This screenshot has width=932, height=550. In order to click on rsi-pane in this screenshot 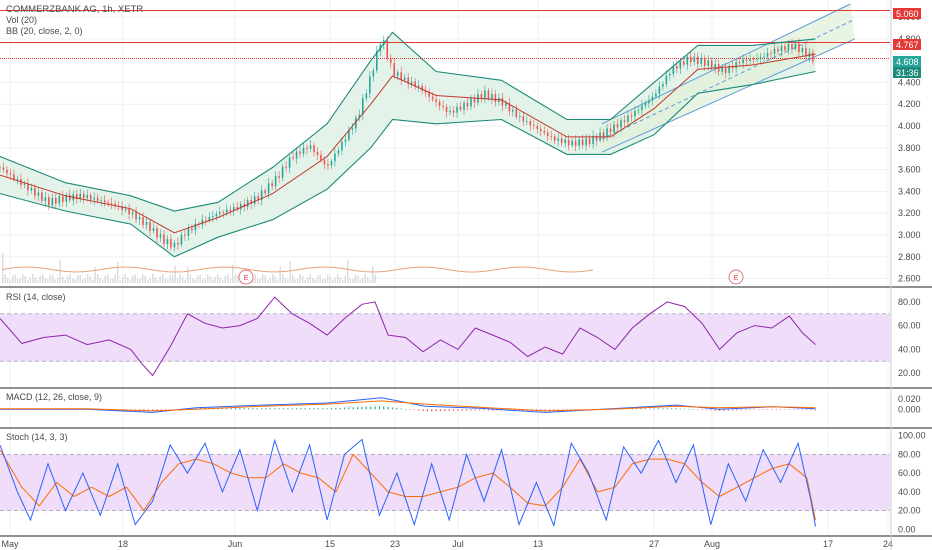, I will do `click(445, 336)`.